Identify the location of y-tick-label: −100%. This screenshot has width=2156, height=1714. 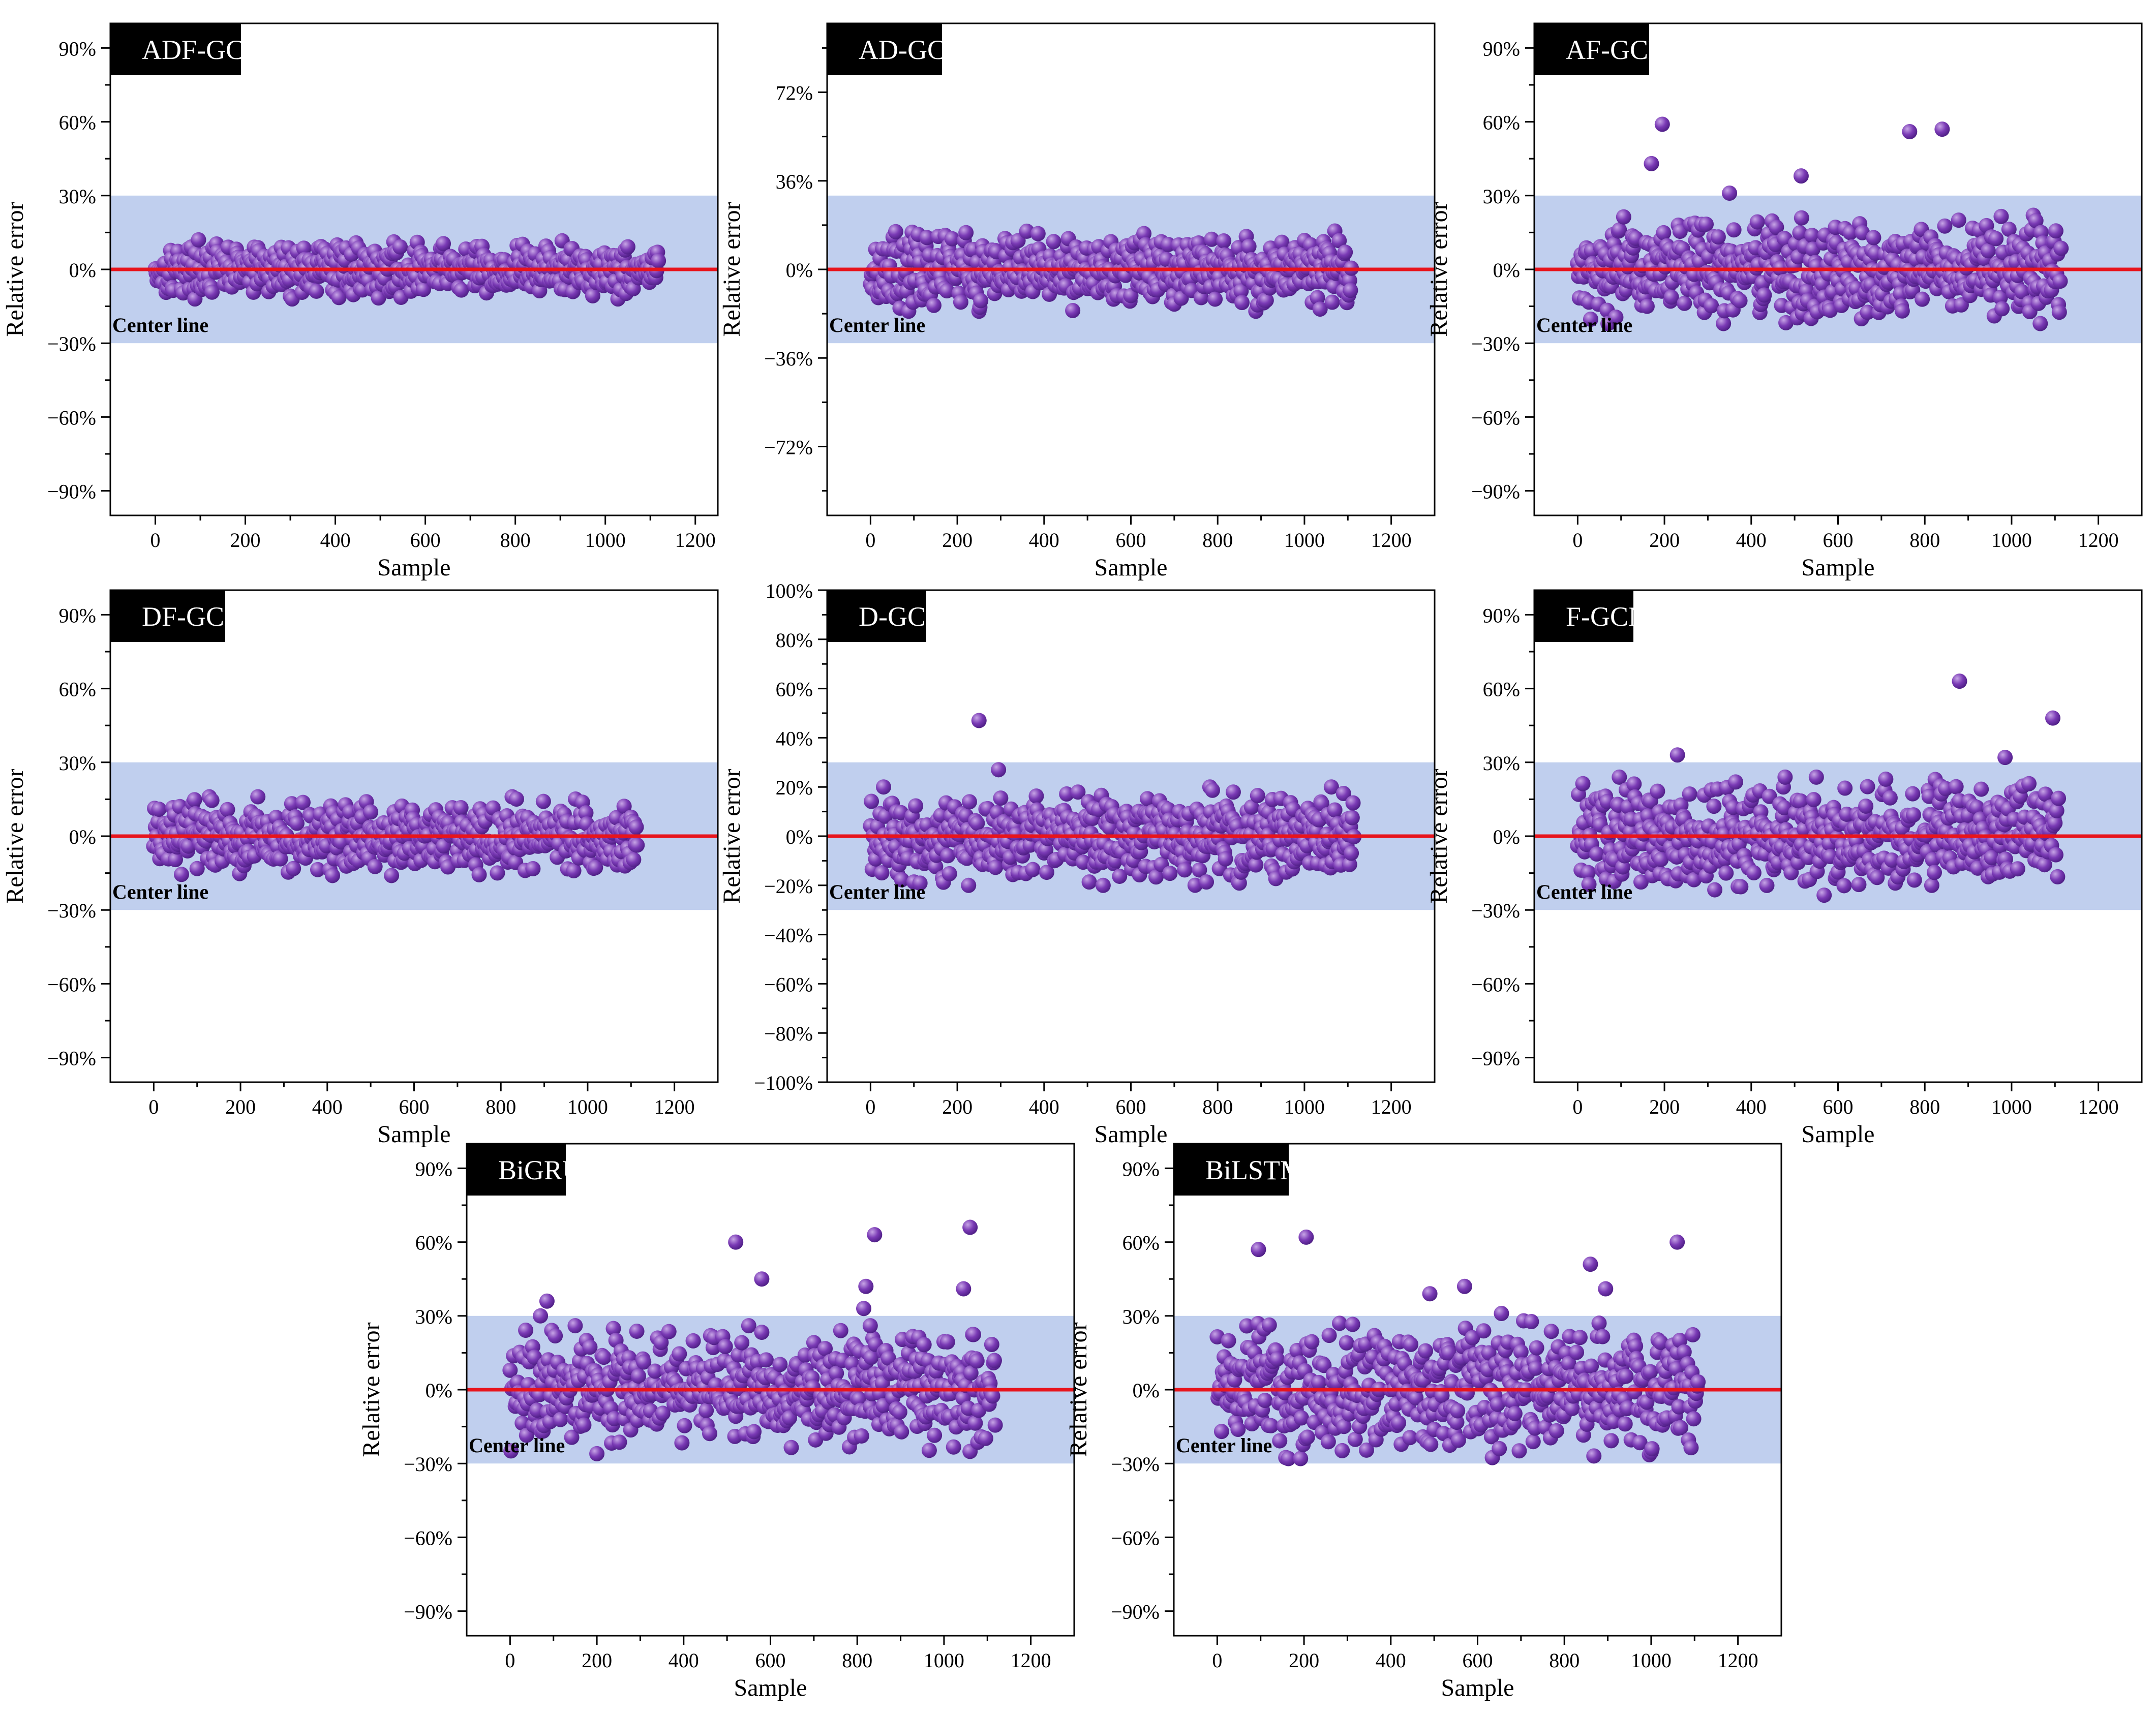
(783, 1083).